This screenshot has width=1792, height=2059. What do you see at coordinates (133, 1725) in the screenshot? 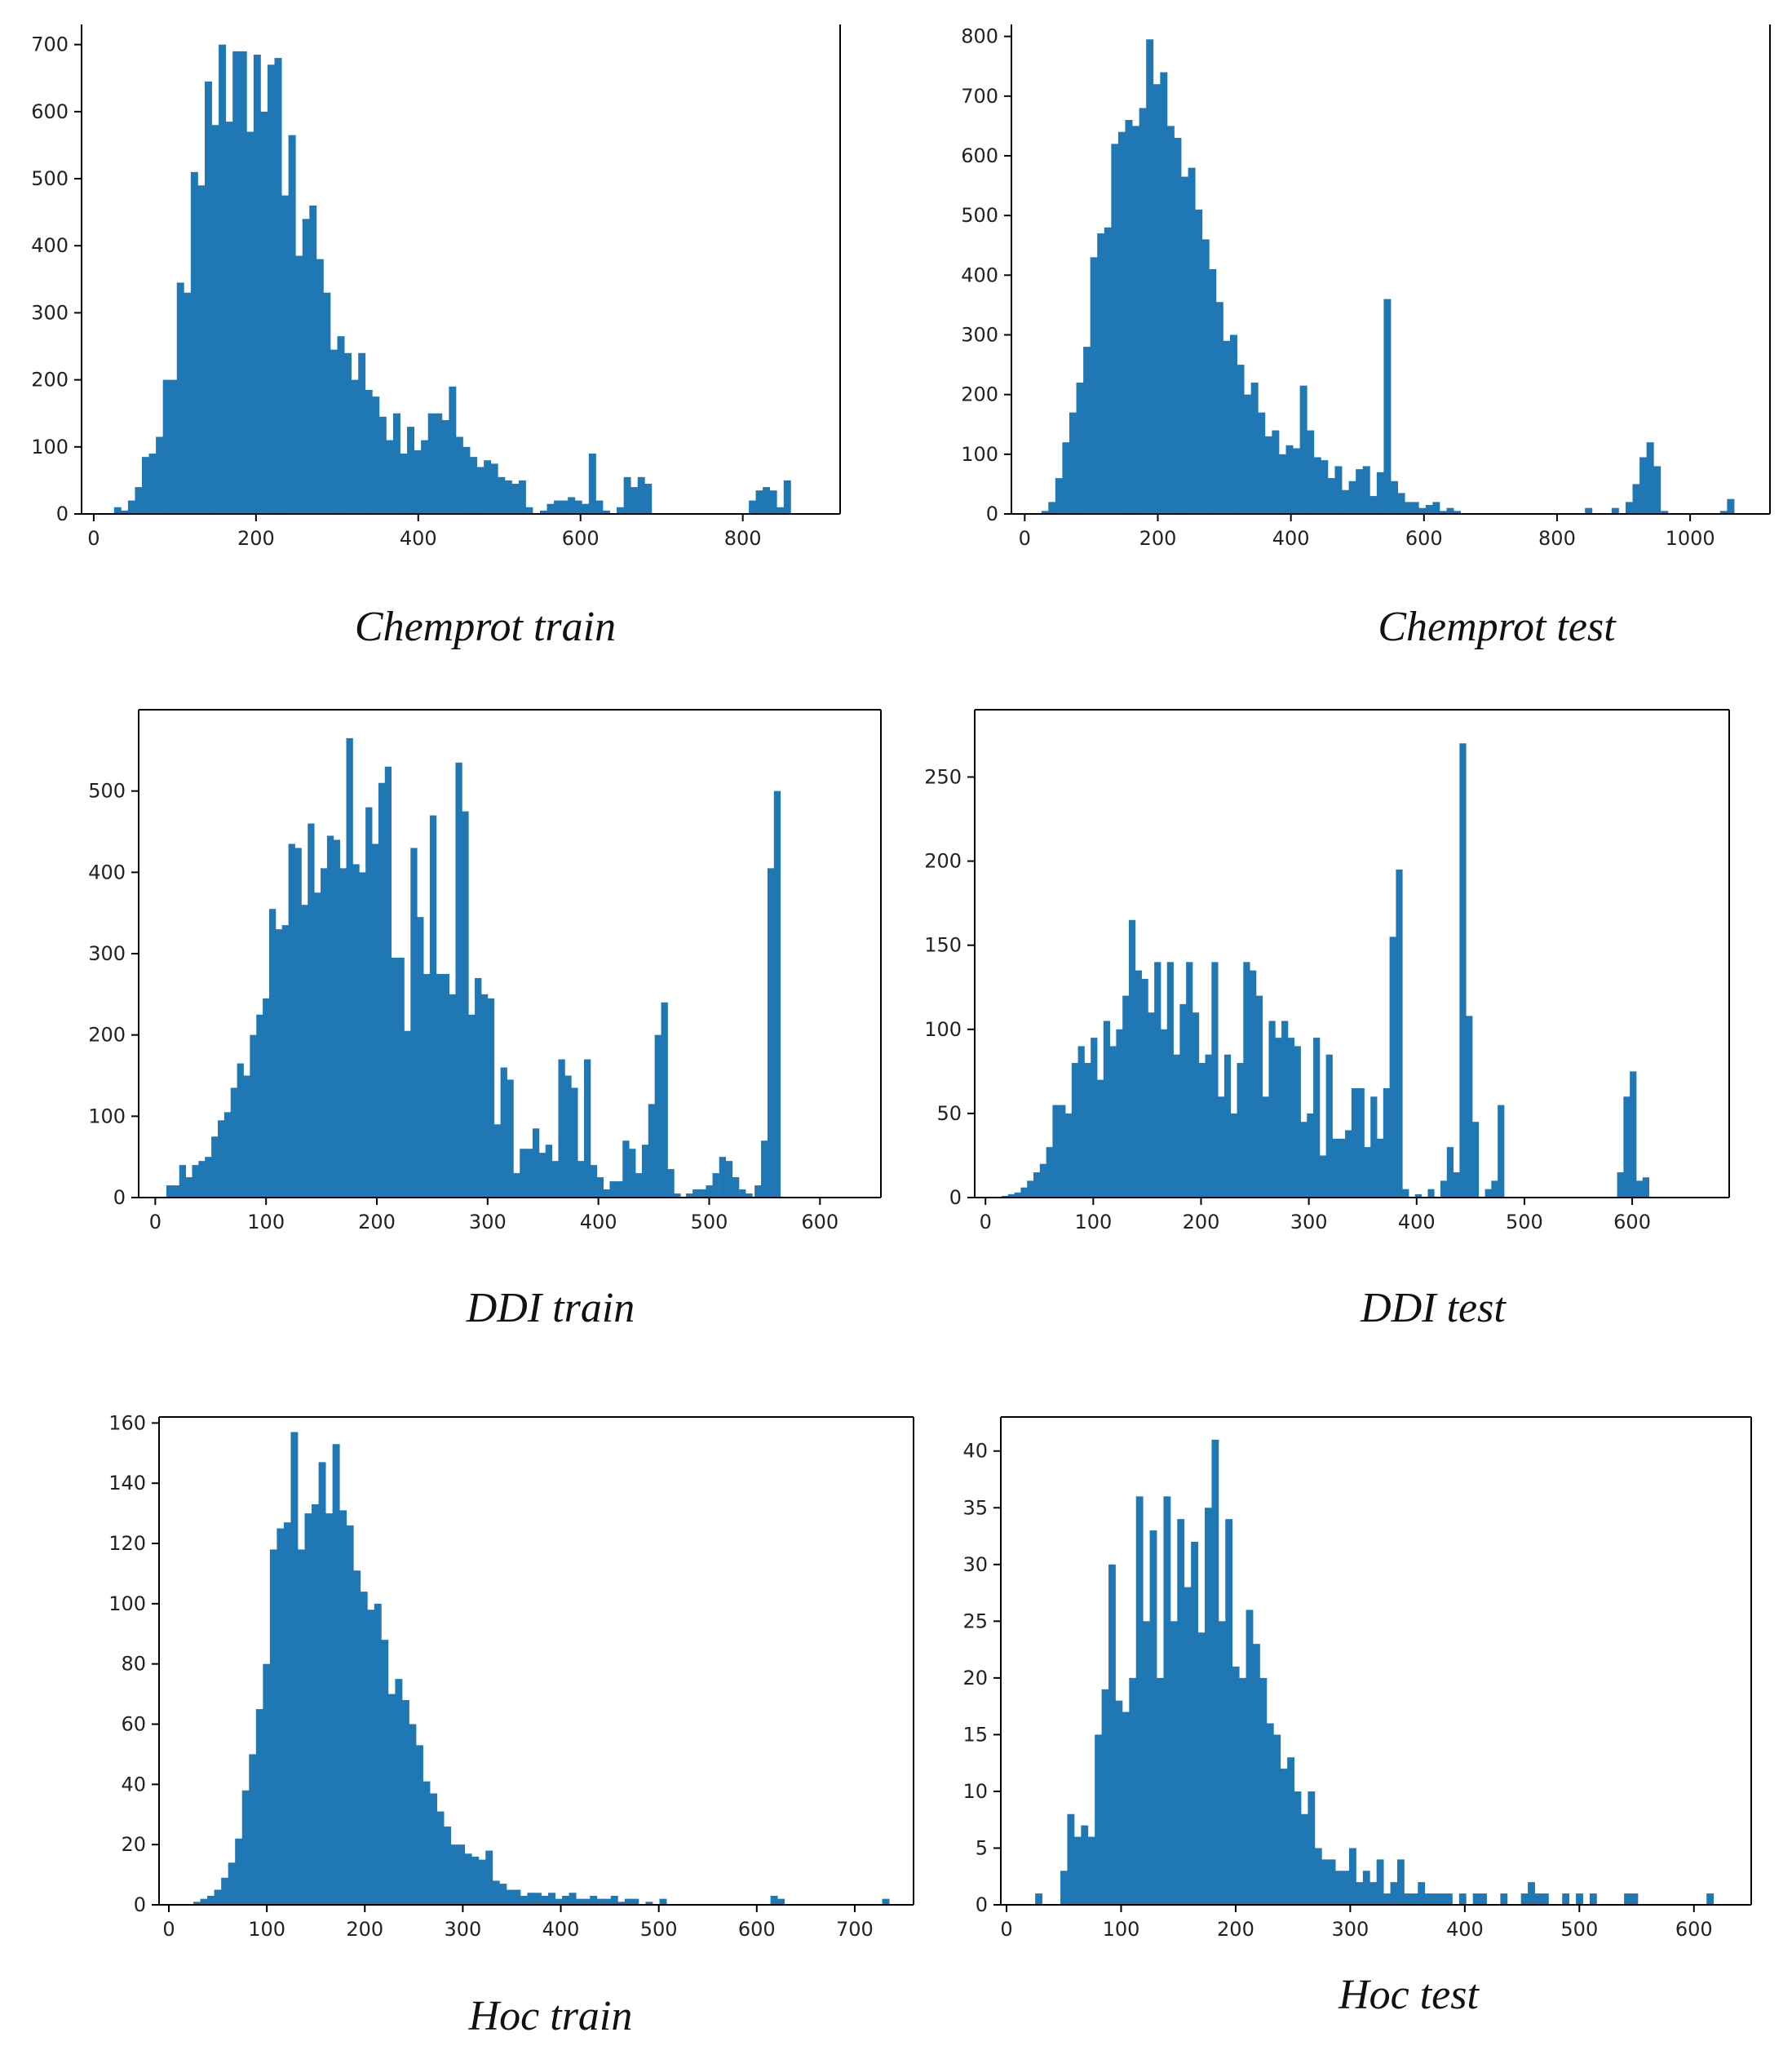
I see `y-tick-label: 60` at bounding box center [133, 1725].